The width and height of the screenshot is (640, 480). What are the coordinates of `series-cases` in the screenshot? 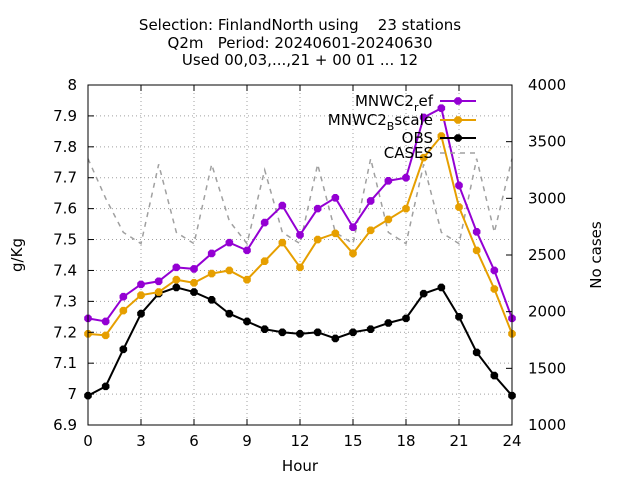 It's located at (300, 202).